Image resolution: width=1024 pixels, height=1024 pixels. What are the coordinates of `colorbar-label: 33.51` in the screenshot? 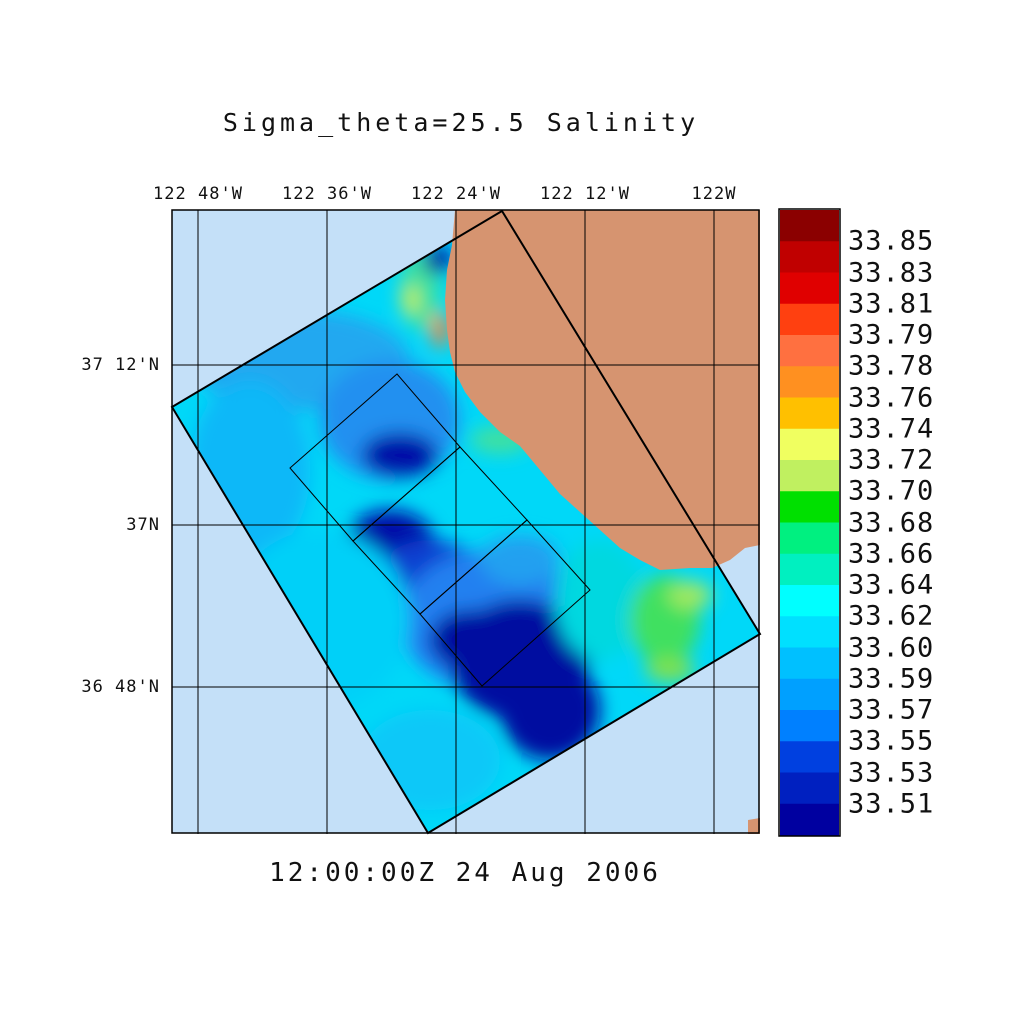 It's located at (891, 804).